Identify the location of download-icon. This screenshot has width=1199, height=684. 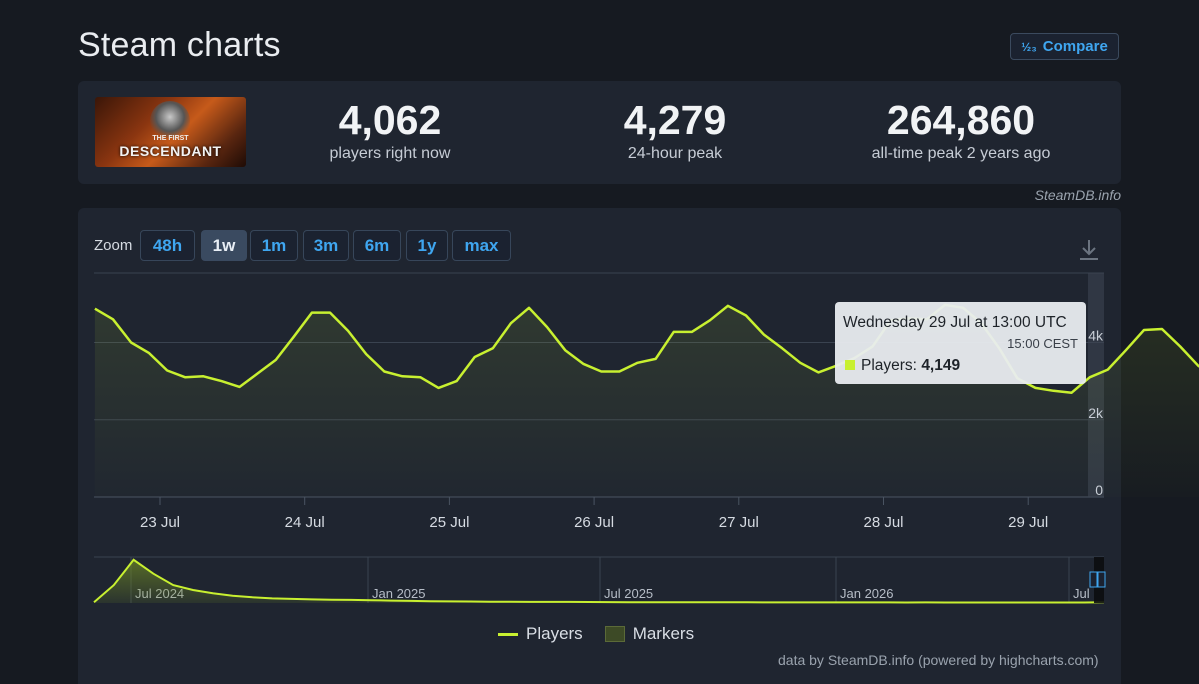
(1089, 250).